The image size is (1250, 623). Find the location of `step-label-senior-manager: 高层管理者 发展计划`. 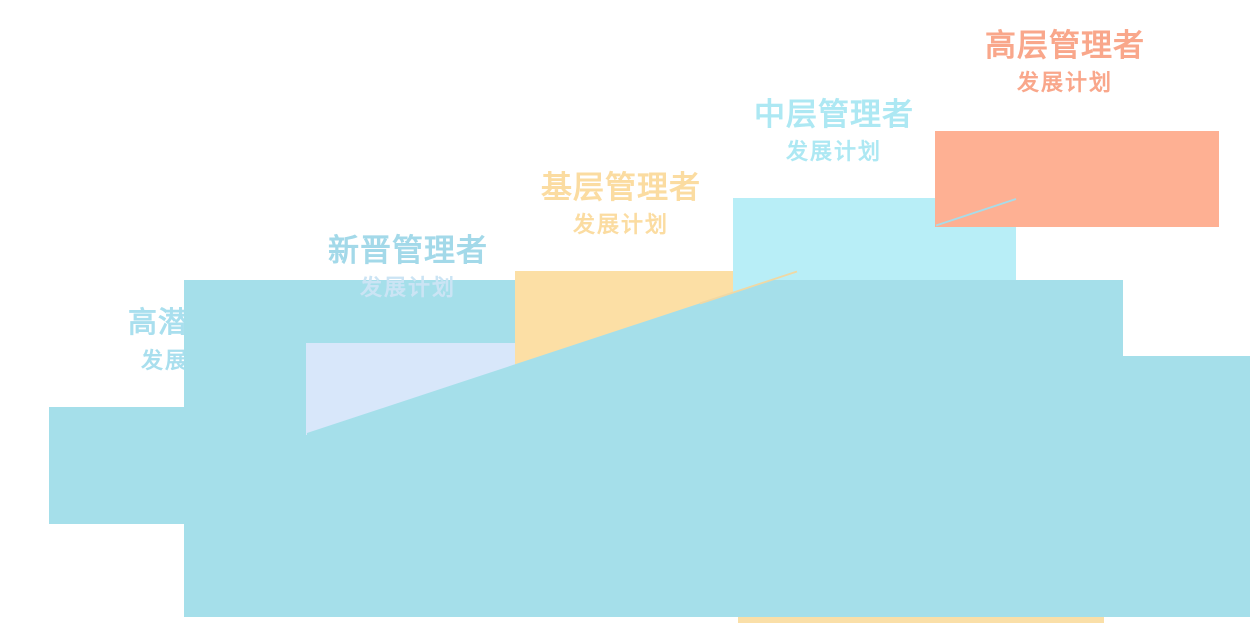

step-label-senior-manager: 高层管理者 发展计划 is located at coordinates (1065, 63).